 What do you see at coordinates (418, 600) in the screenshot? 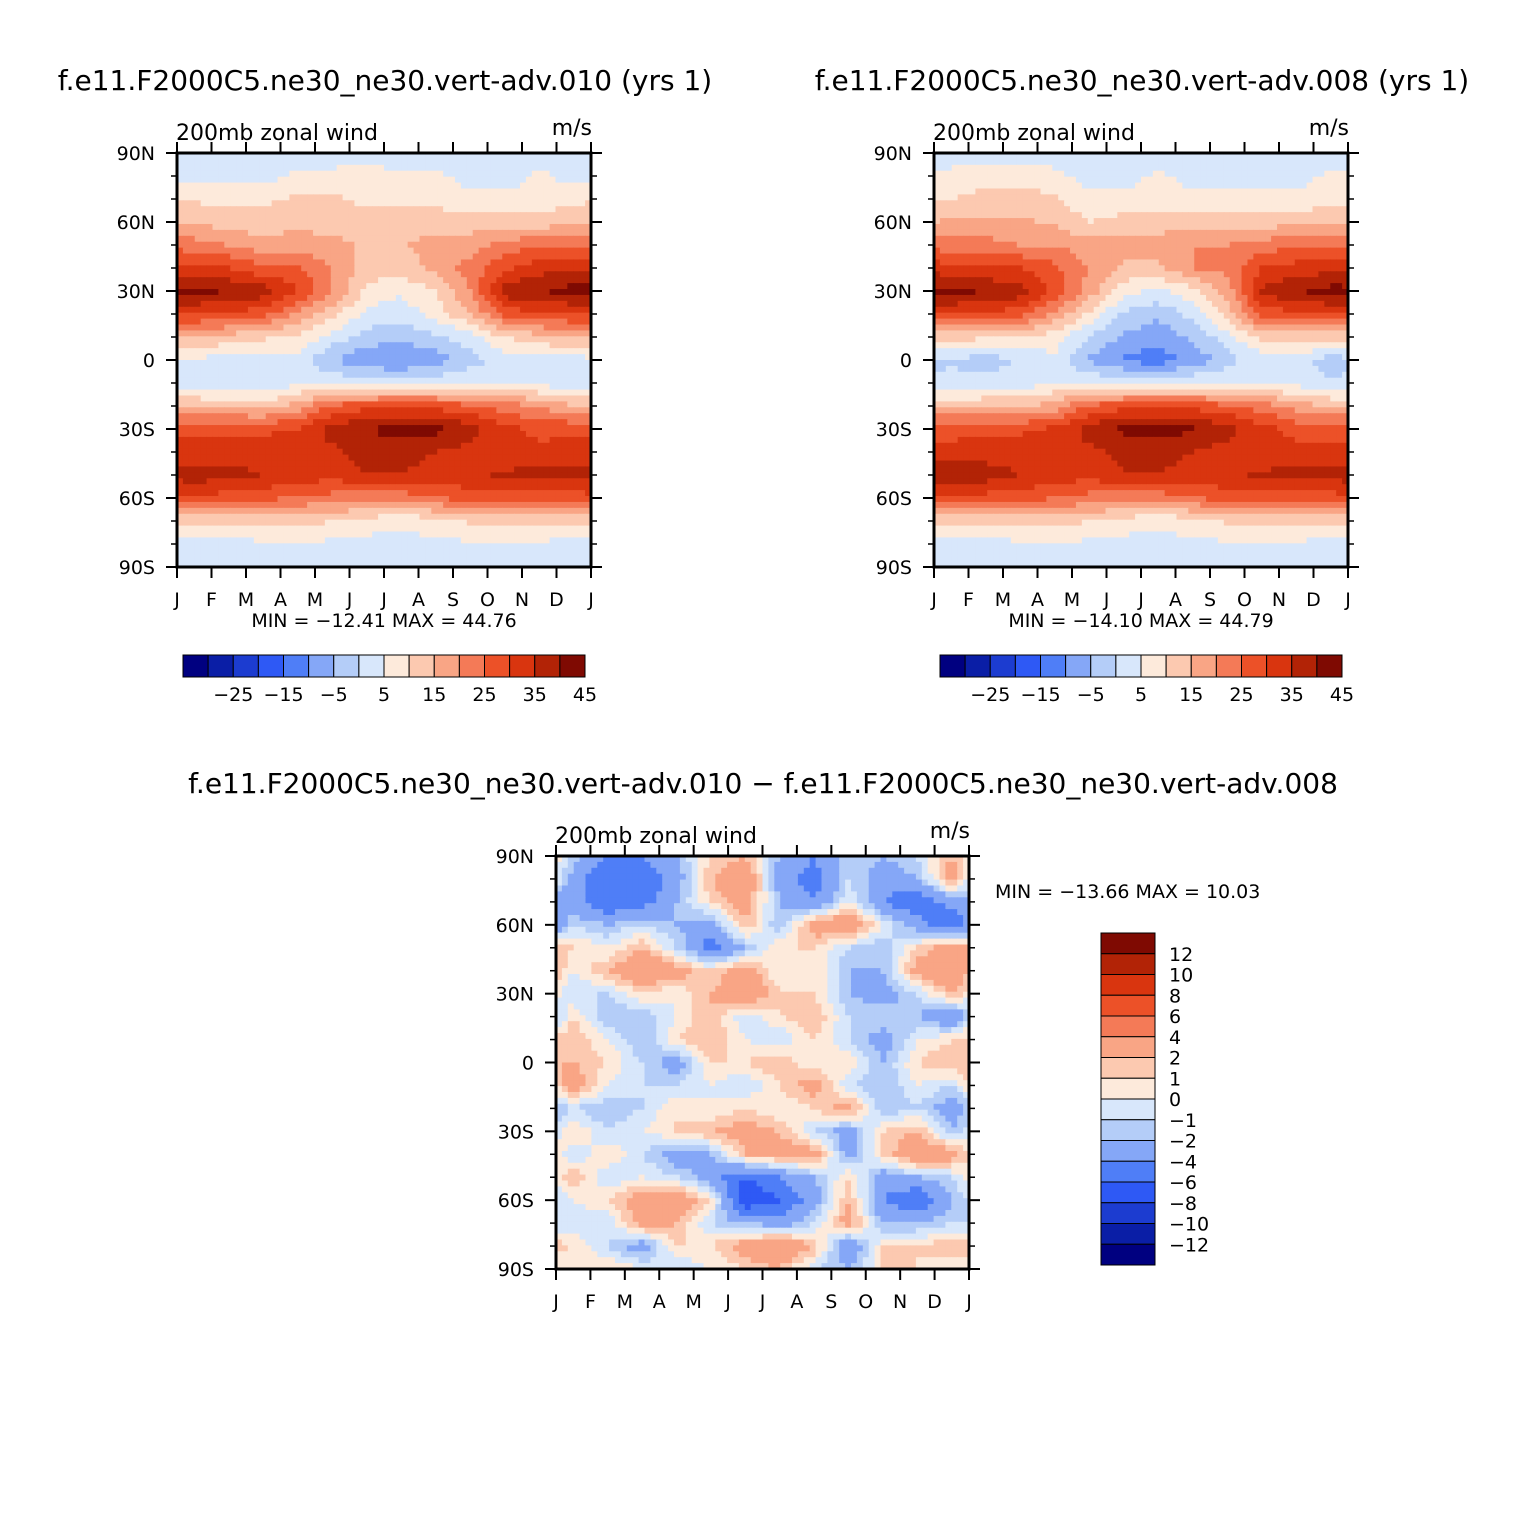
I see `x-tick-label: A` at bounding box center [418, 600].